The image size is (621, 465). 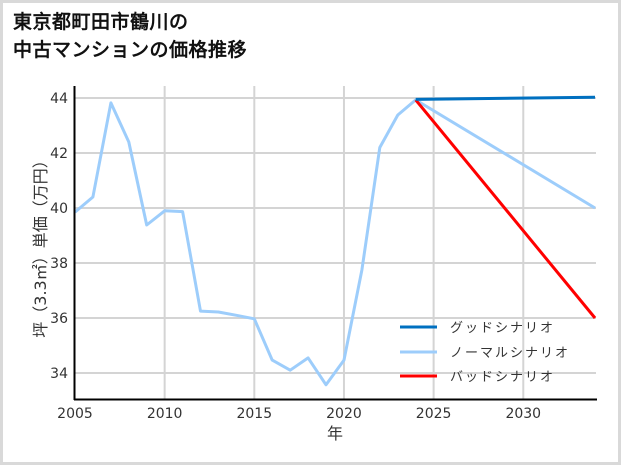 What do you see at coordinates (75, 414) in the screenshot?
I see `x-tick-label: 2005` at bounding box center [75, 414].